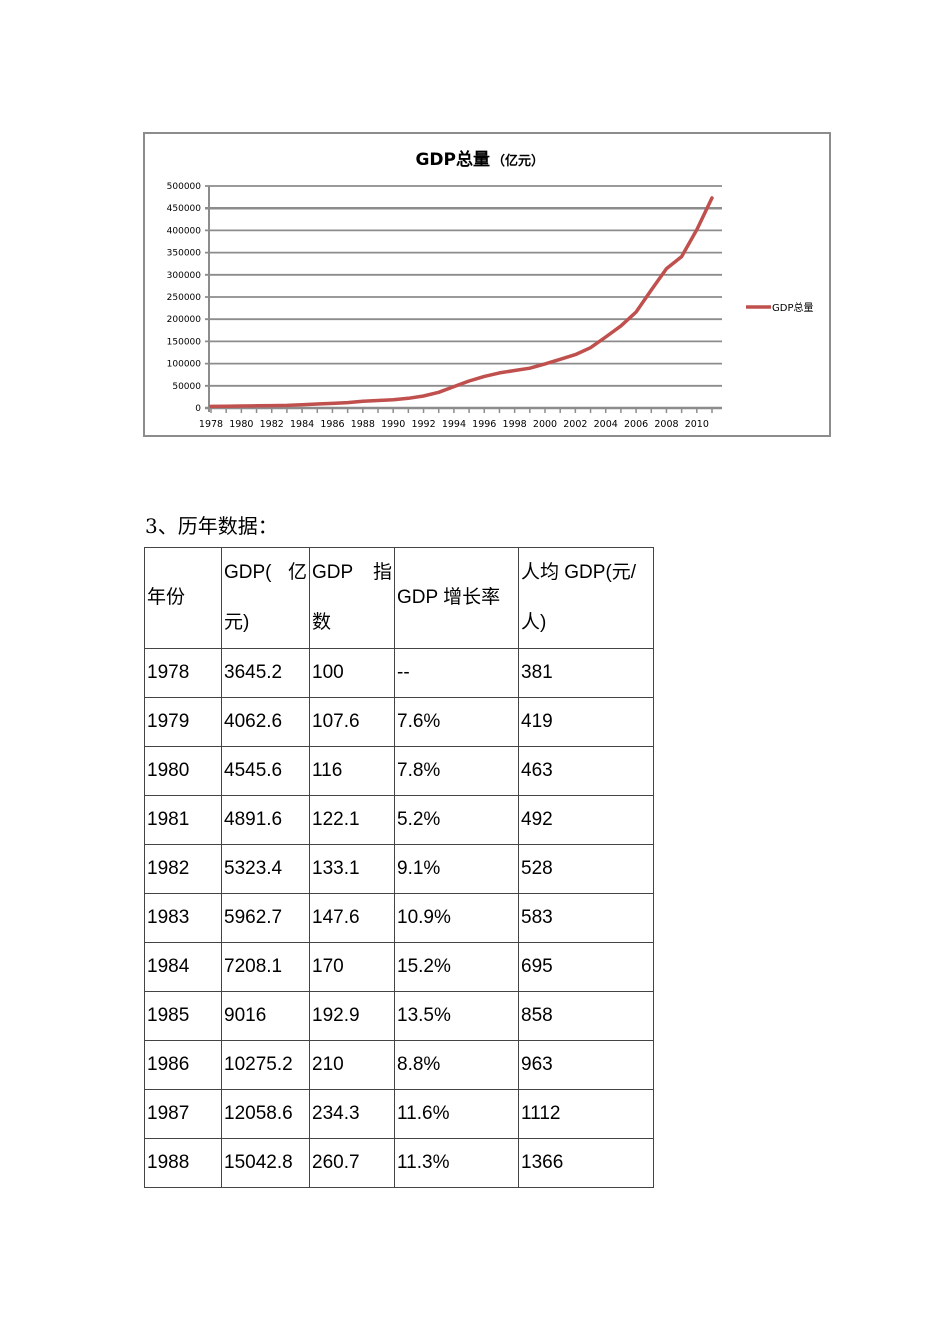 The image size is (950, 1344). What do you see at coordinates (456, 1163) in the screenshot?
I see `cell-gdp-growth: 11.3%` at bounding box center [456, 1163].